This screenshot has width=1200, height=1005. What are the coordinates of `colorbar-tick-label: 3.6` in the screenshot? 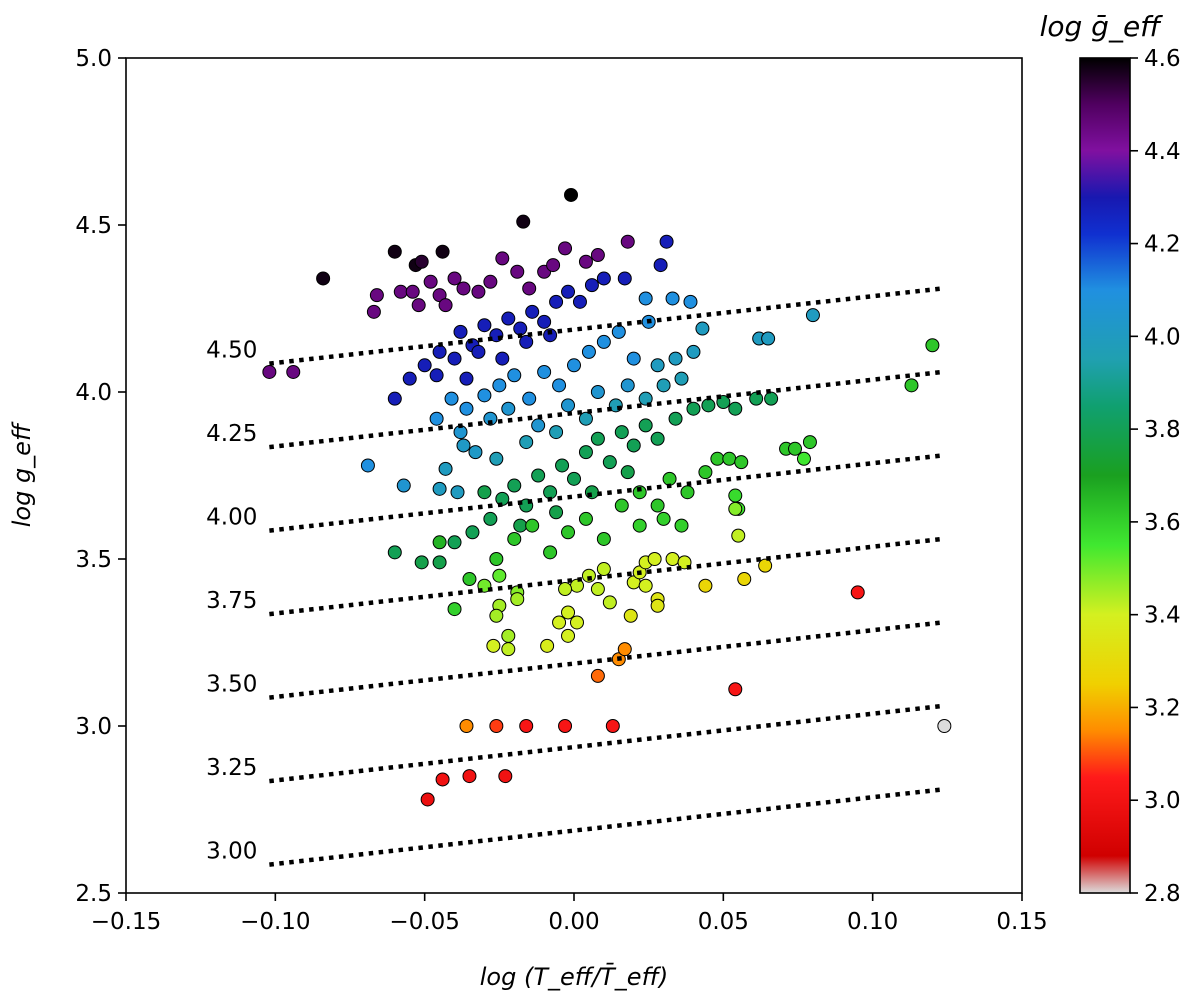 It's located at (1162, 523).